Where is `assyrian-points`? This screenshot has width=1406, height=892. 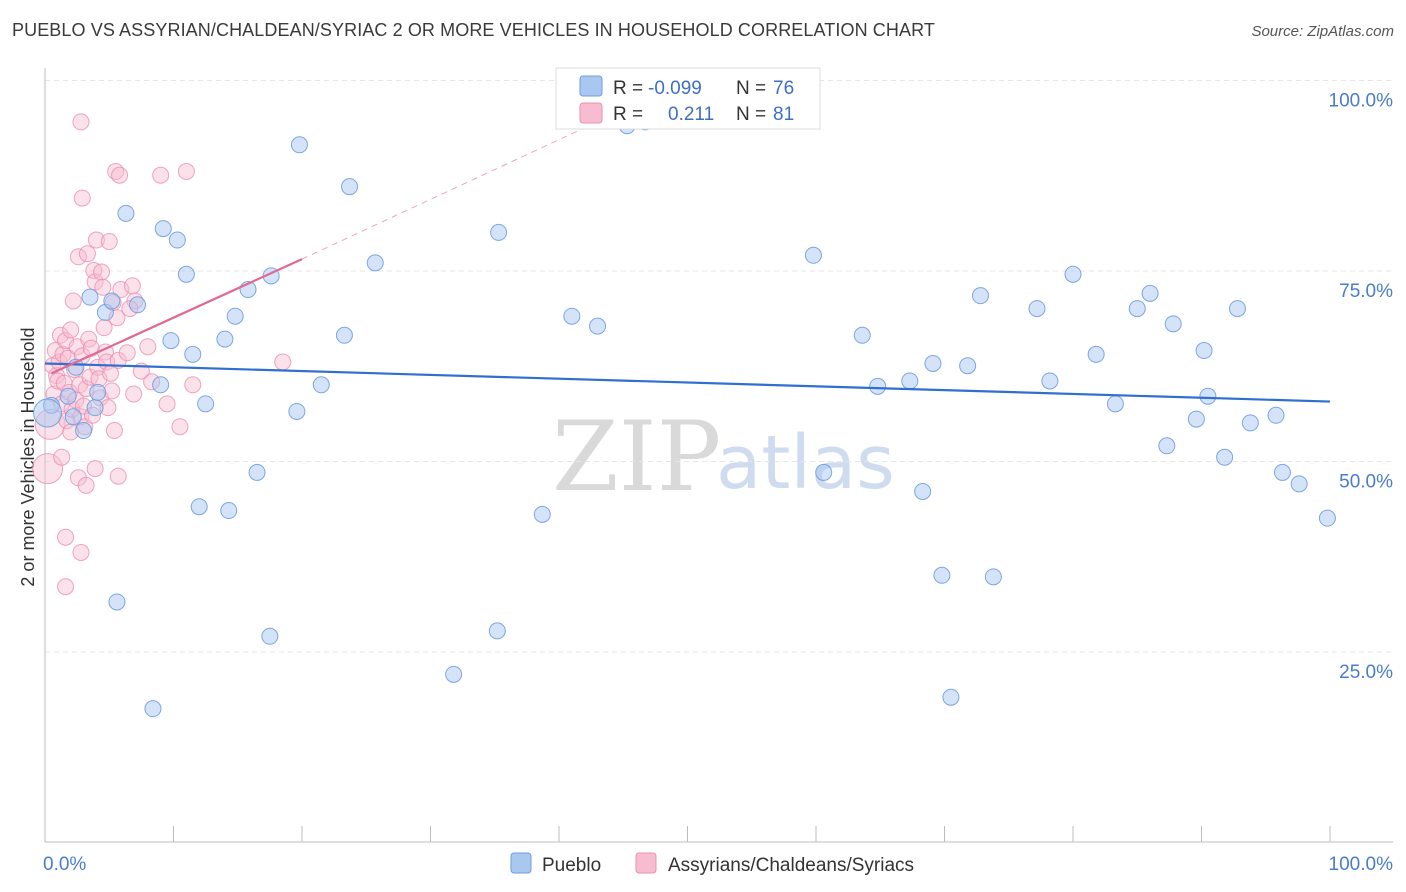 assyrian-points is located at coordinates (162, 354).